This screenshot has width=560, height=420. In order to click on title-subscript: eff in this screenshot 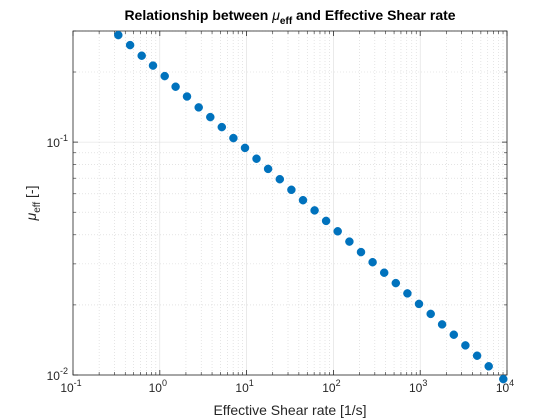, I will do `click(286, 21)`.